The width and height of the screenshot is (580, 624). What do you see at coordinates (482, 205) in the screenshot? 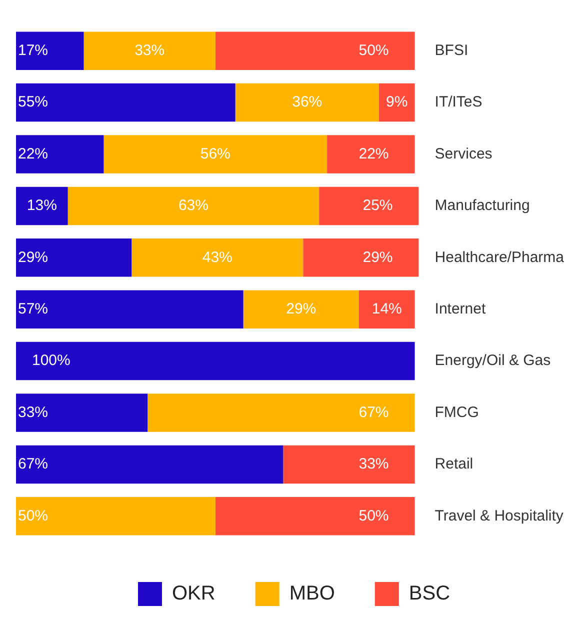
I see `y-tick-label: Manufacturing` at bounding box center [482, 205].